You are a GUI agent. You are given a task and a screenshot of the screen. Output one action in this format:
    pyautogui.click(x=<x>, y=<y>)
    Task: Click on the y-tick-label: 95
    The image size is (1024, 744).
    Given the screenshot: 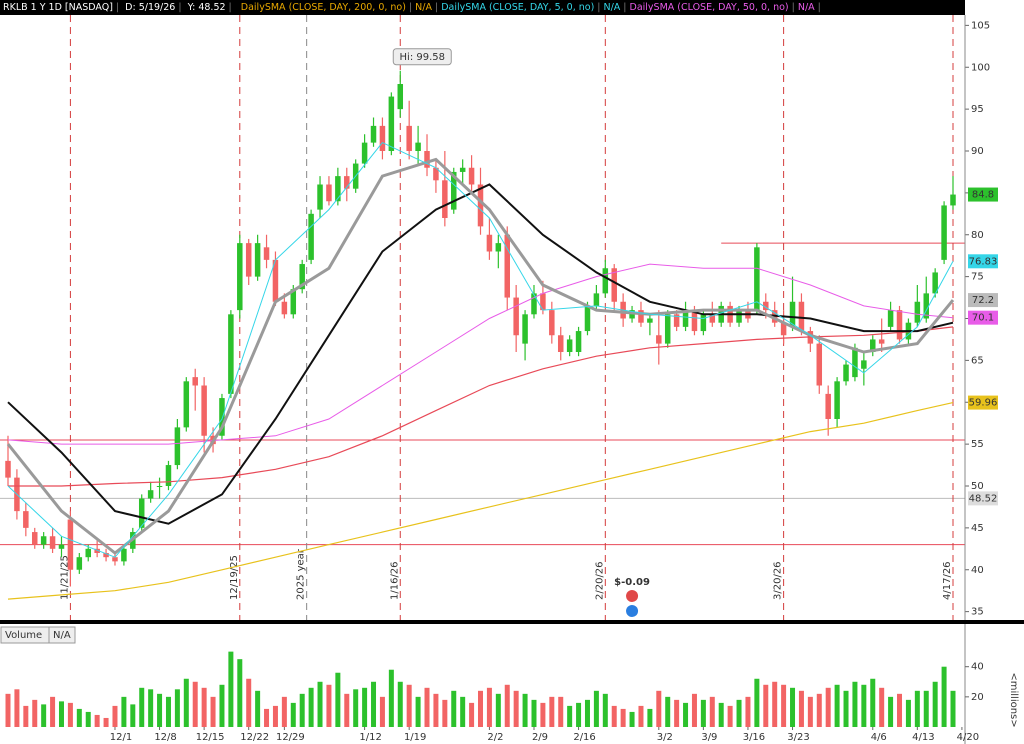 What is the action you would take?
    pyautogui.click(x=977, y=109)
    